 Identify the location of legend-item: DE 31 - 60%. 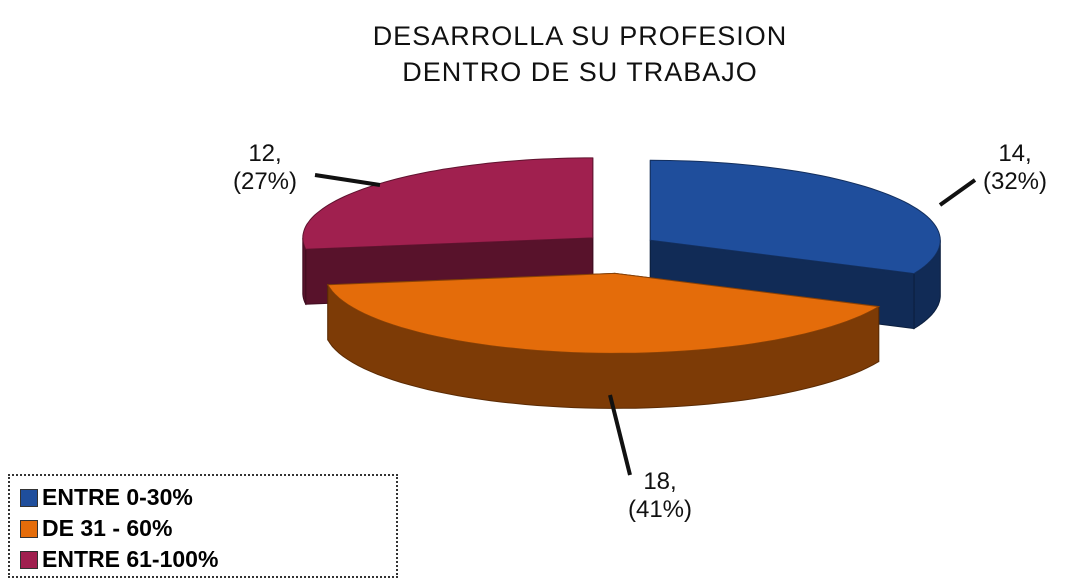
(203, 528).